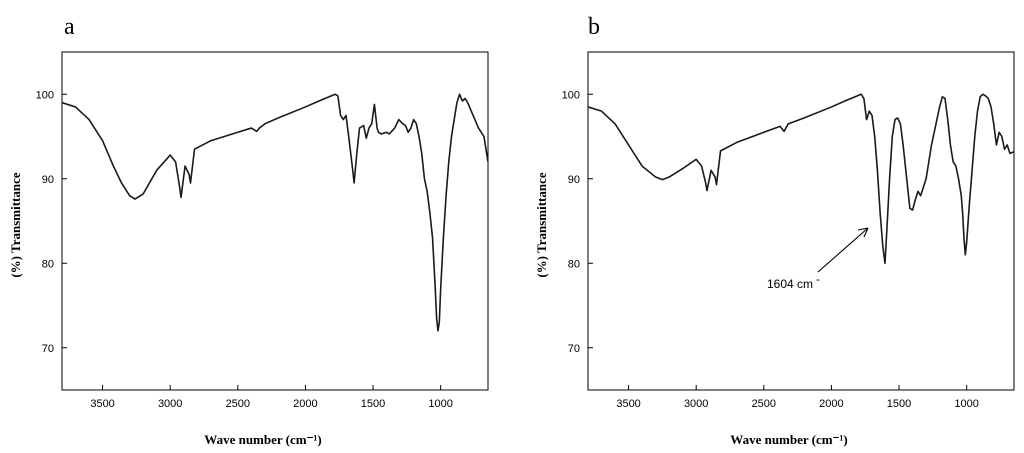 The height and width of the screenshot is (453, 1024). Describe the element at coordinates (843, 250) in the screenshot. I see `annotation-arrow` at that location.